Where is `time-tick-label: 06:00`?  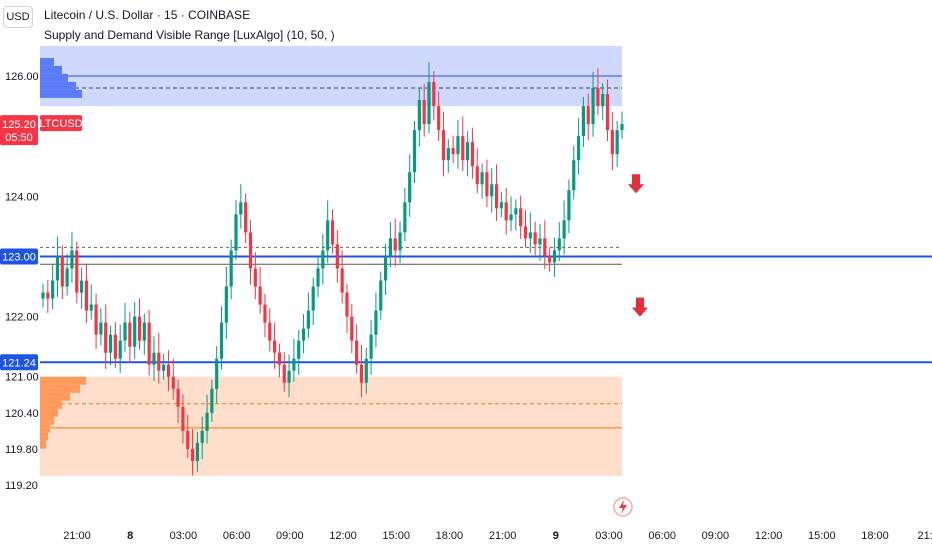
time-tick-label: 06:00 is located at coordinates (662, 536).